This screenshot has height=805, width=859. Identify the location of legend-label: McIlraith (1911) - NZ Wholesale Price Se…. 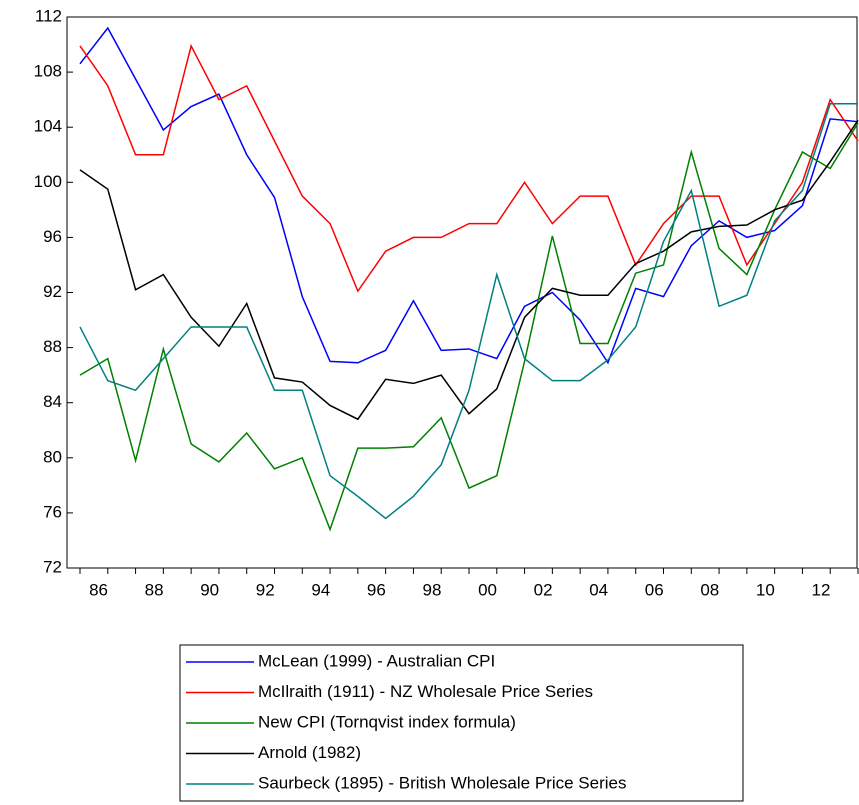
(425, 691).